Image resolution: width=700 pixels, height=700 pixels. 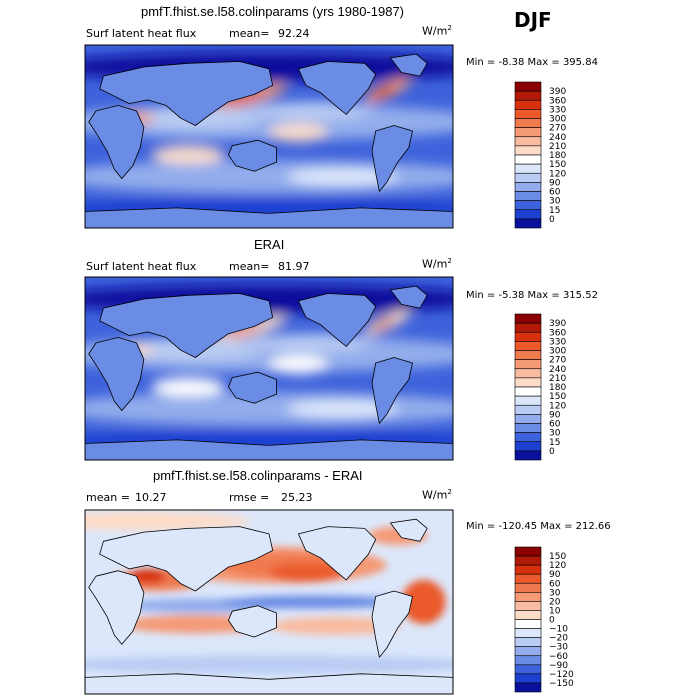 I want to click on panel2-units: W/m2, so click(x=437, y=264).